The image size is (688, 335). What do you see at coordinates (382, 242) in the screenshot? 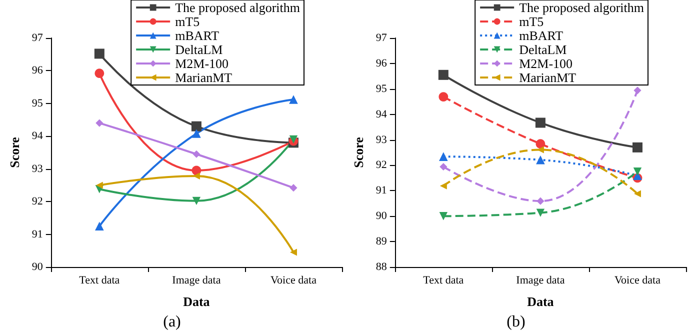
I see `y-tick-label: 89` at bounding box center [382, 242].